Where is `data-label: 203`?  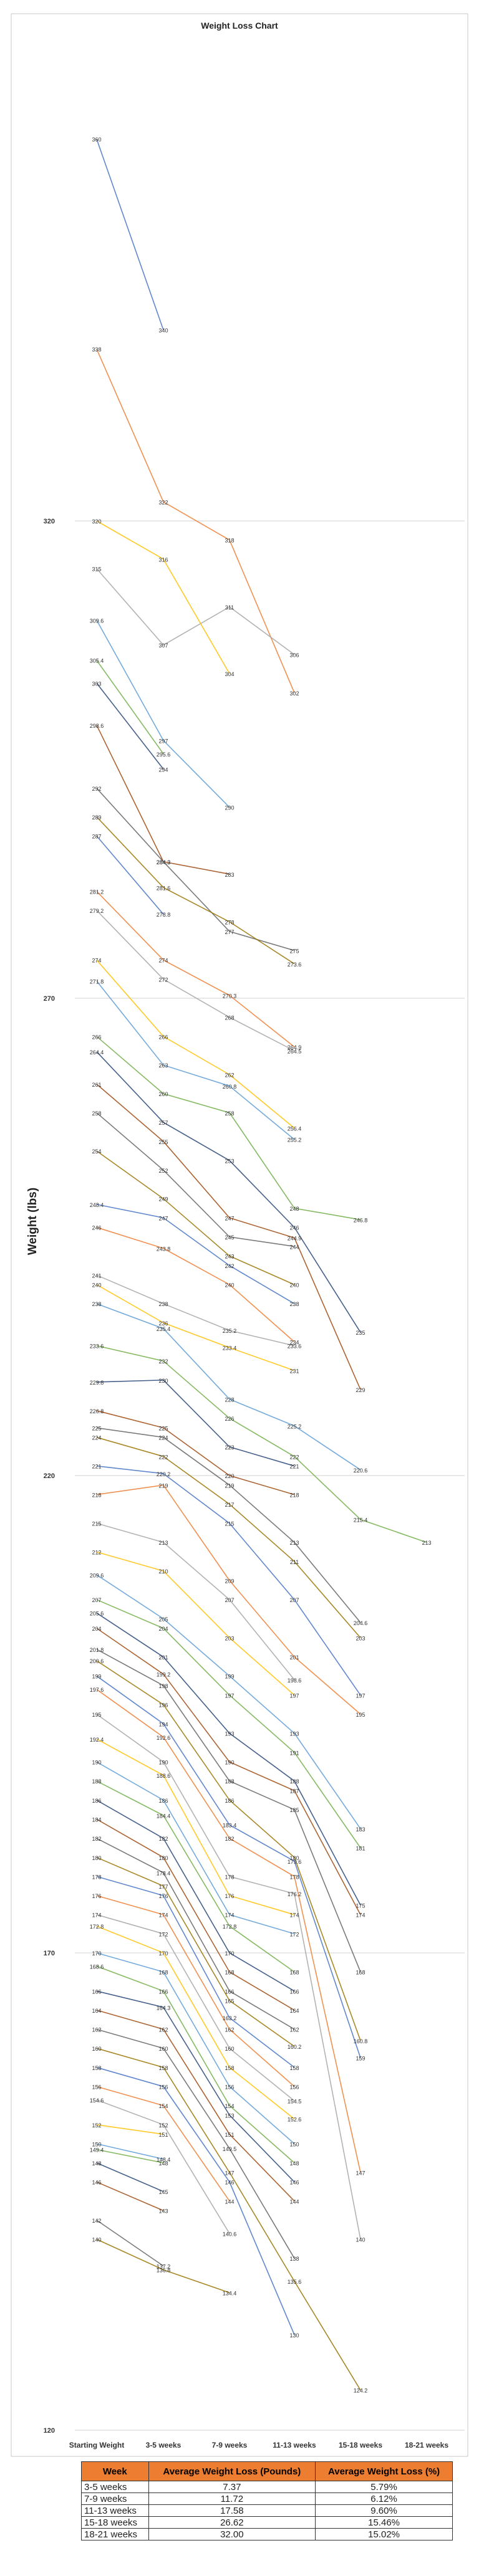
data-label: 203 is located at coordinates (360, 1638).